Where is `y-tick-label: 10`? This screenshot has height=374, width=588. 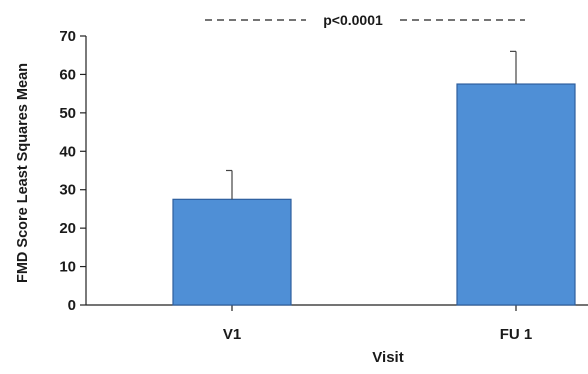 y-tick-label: 10 is located at coordinates (67, 267).